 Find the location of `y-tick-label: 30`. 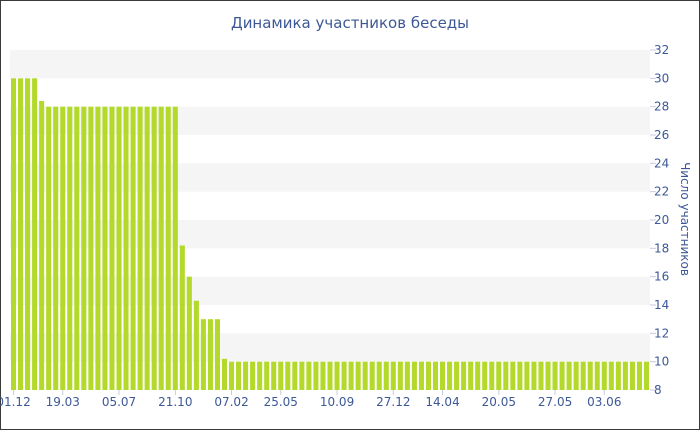

y-tick-label: 30 is located at coordinates (661, 78).